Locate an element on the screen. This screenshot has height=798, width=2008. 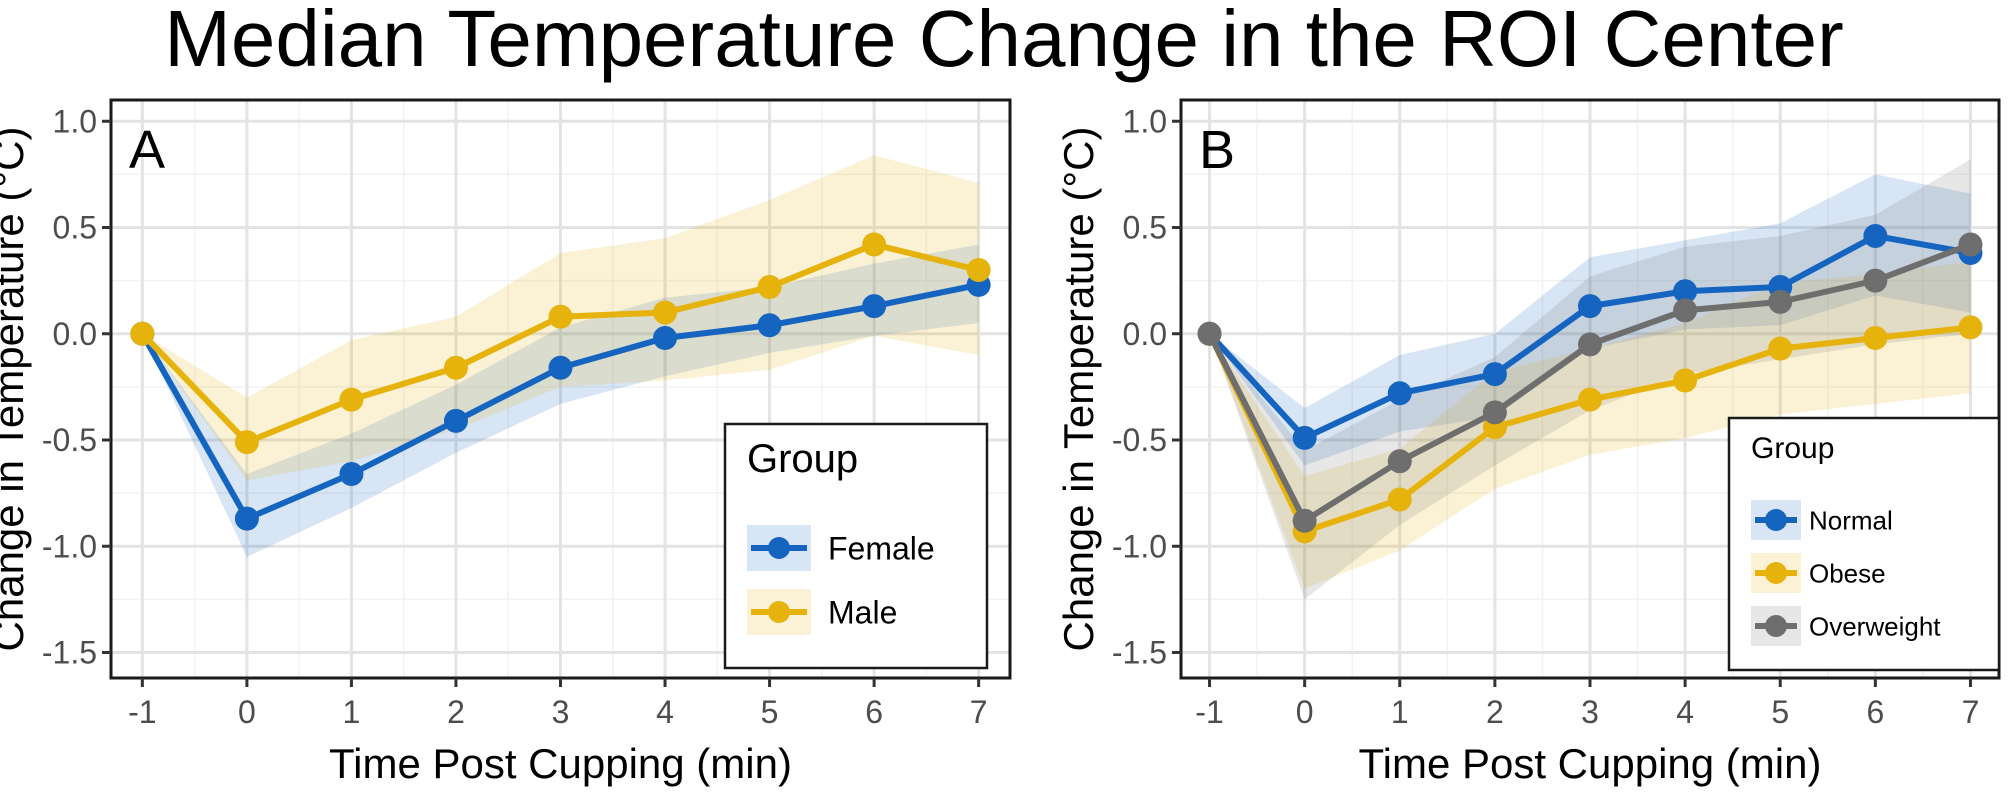
legend-key-marker-obese is located at coordinates (1776, 573).